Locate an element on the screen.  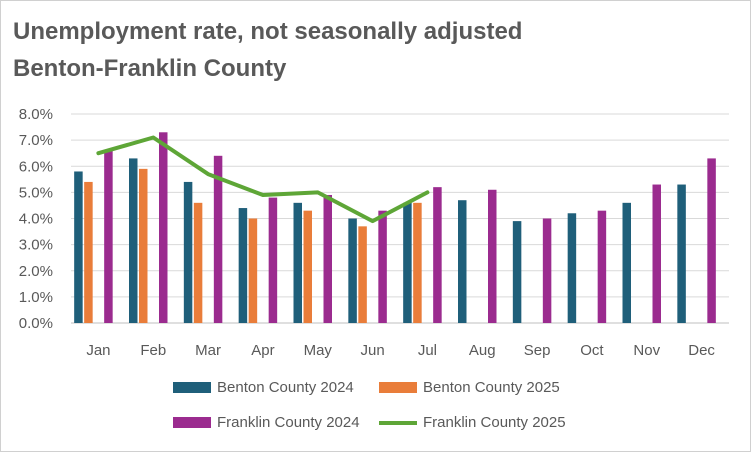
legend-item-franklin-2025: Franklin County 2025 is located at coordinates (472, 422).